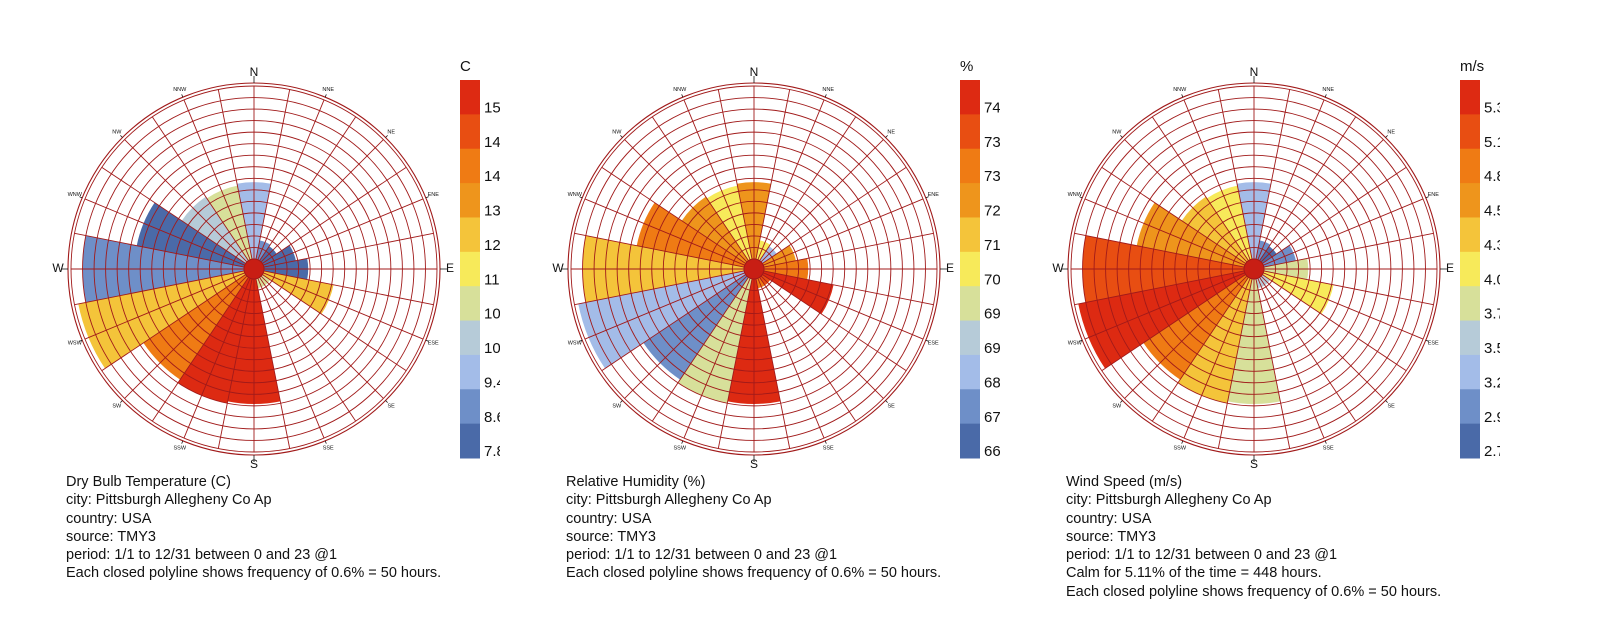  What do you see at coordinates (1109, 518) in the screenshot?
I see `info-line-country: country: USA` at bounding box center [1109, 518].